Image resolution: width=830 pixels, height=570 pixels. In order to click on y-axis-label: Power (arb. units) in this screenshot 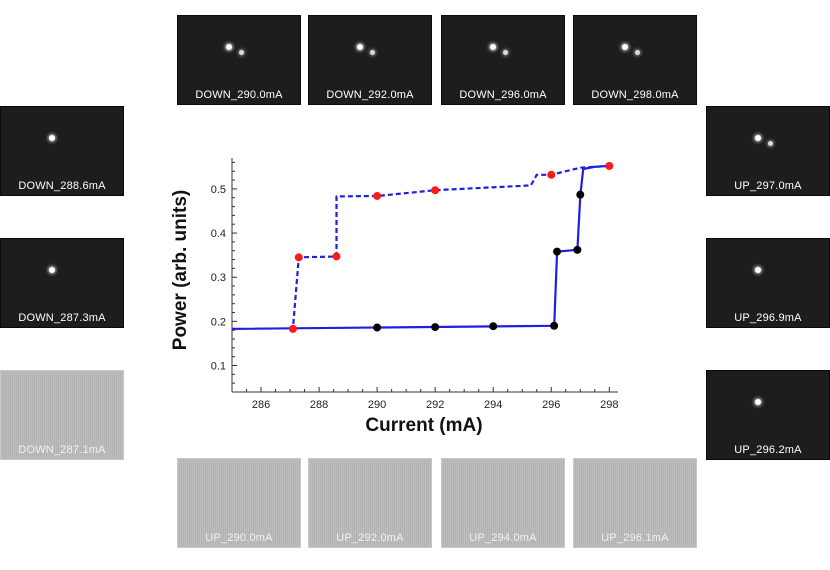, I will do `click(180, 270)`.